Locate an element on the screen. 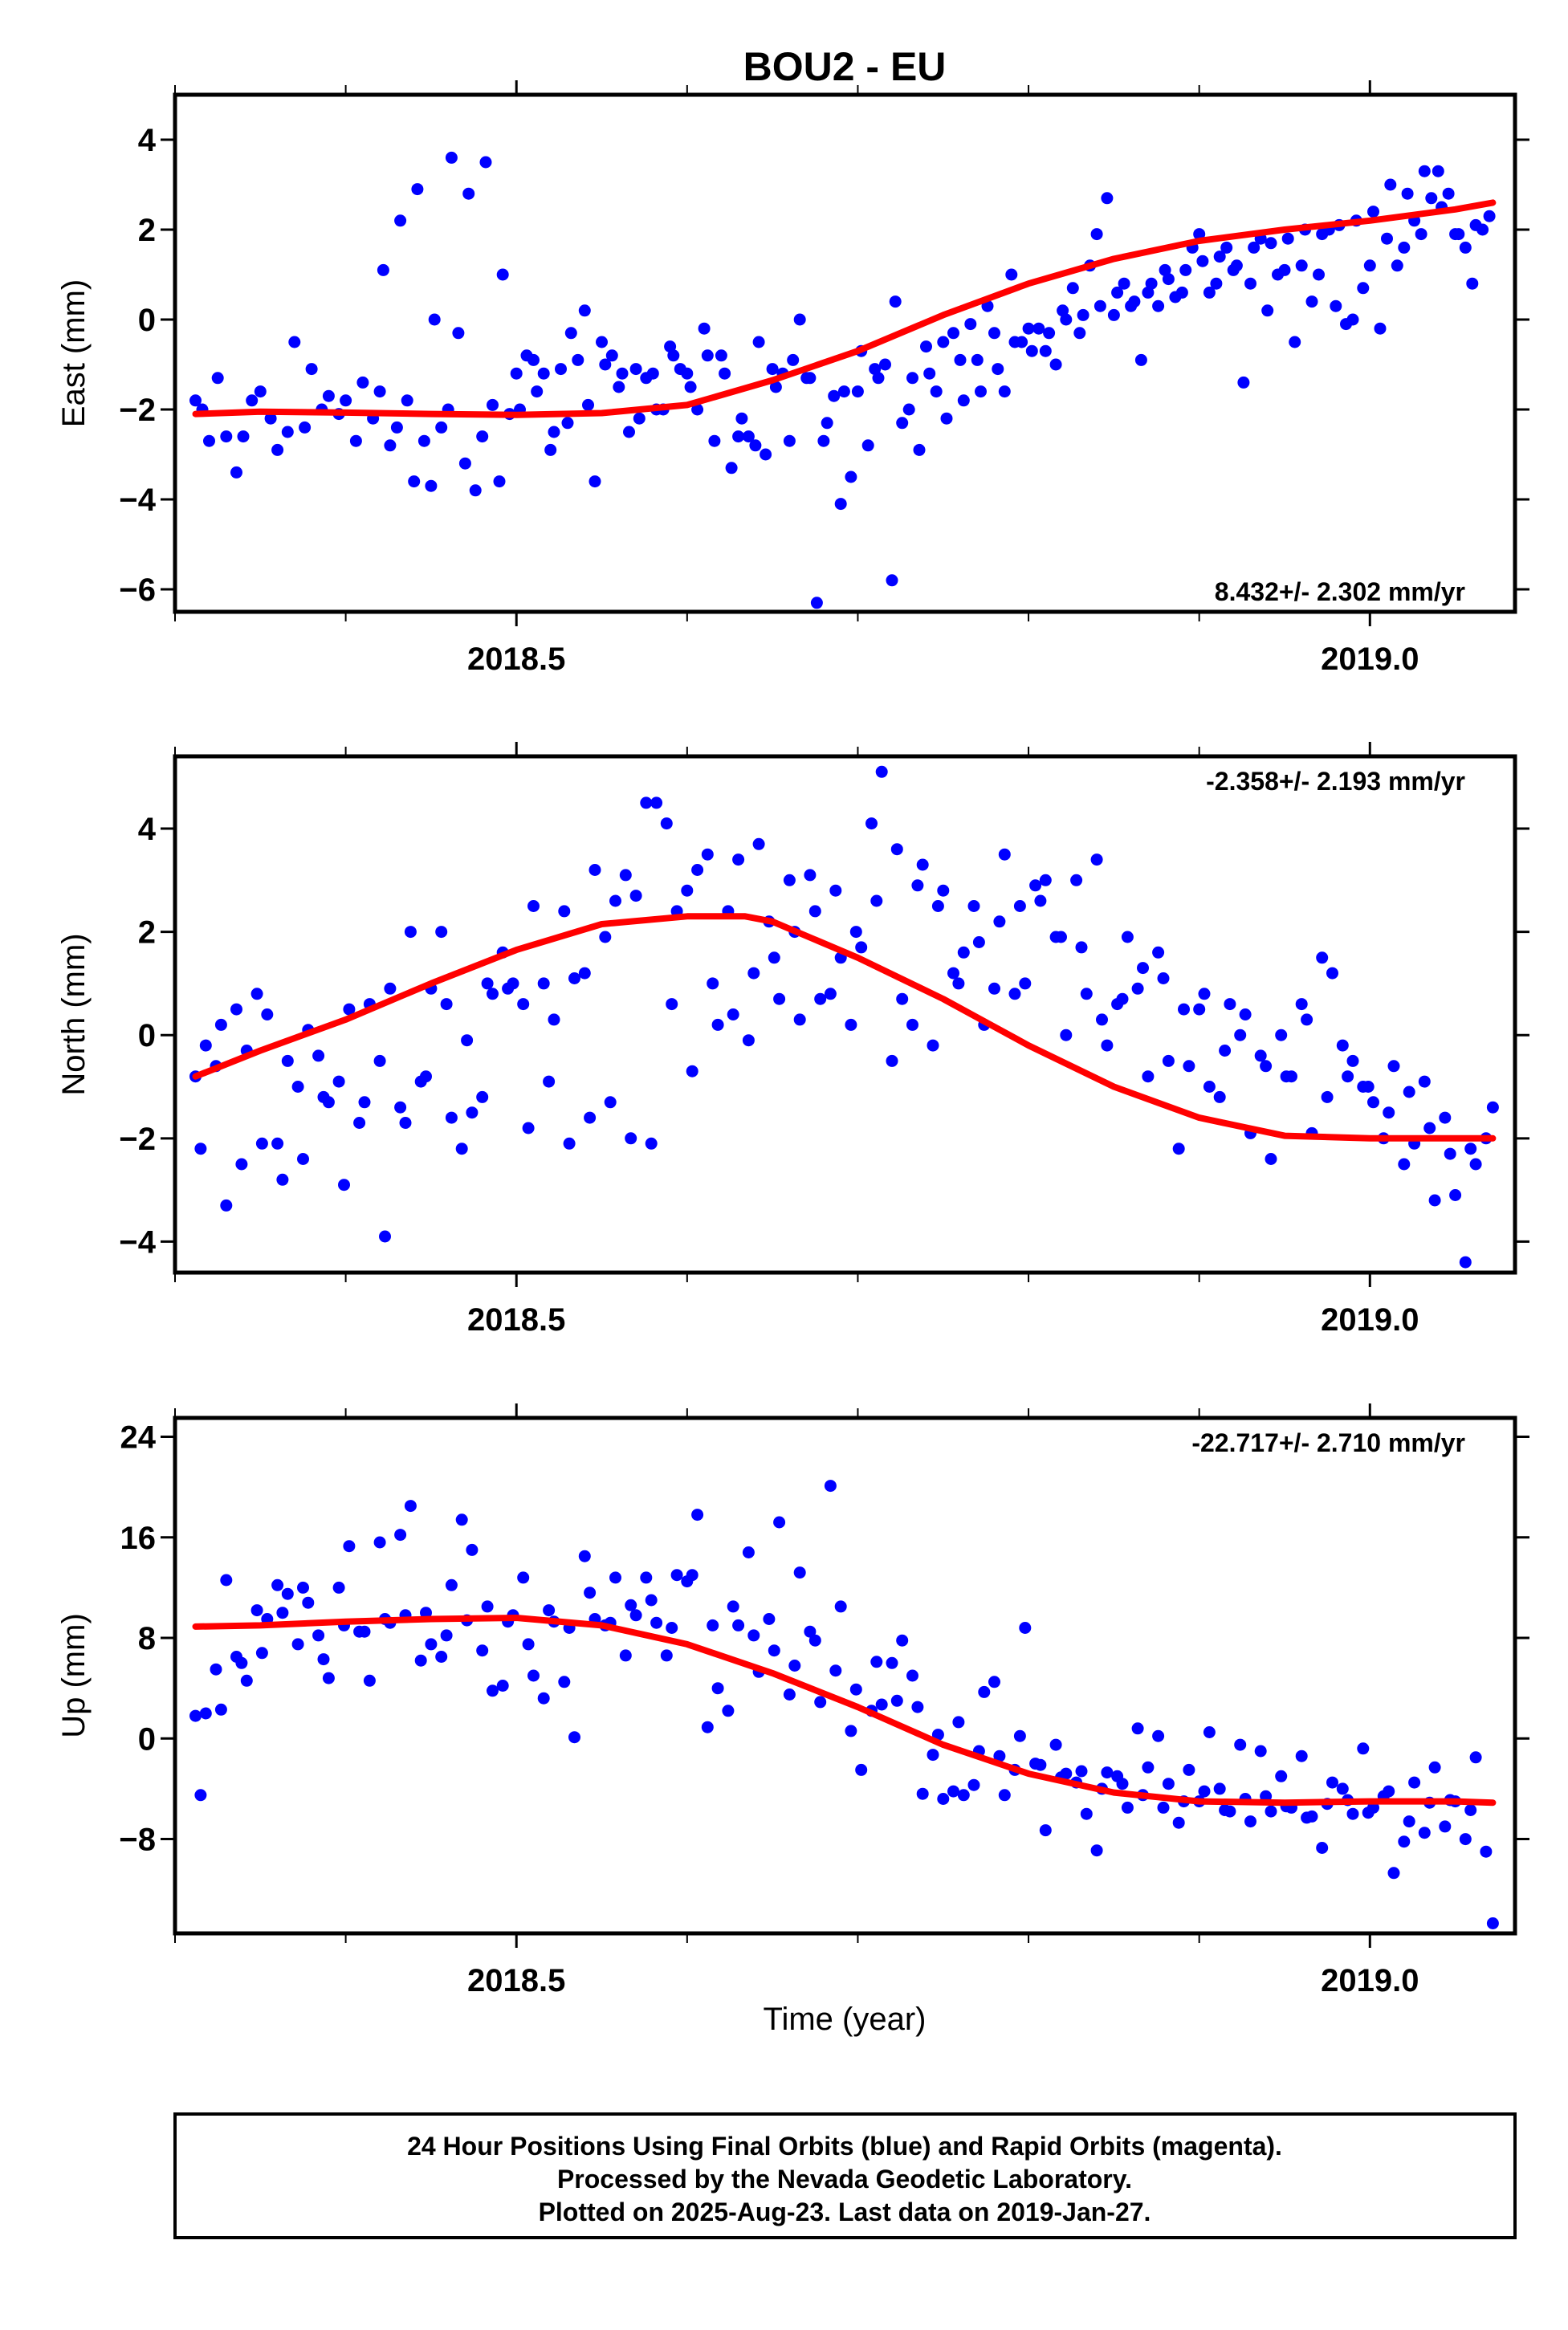 Image resolution: width=1568 pixels, height=2330 pixels. y-tick-label: 4 is located at coordinates (147, 829).